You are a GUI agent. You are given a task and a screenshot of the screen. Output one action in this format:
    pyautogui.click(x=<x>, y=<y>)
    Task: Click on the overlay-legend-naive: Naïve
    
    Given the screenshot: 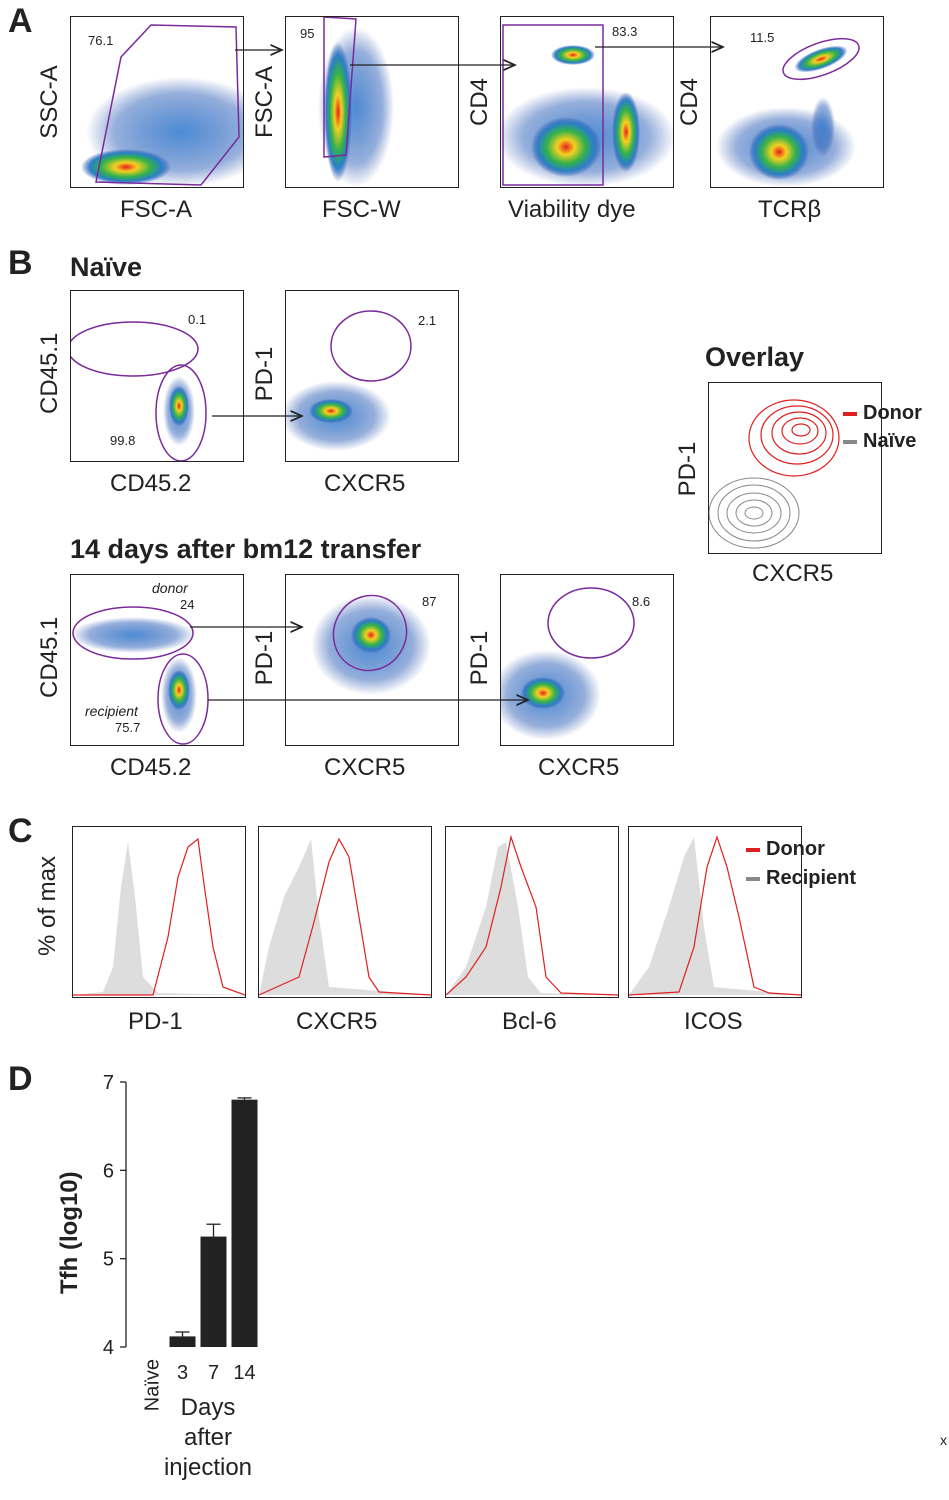 What is the action you would take?
    pyautogui.click(x=879, y=441)
    